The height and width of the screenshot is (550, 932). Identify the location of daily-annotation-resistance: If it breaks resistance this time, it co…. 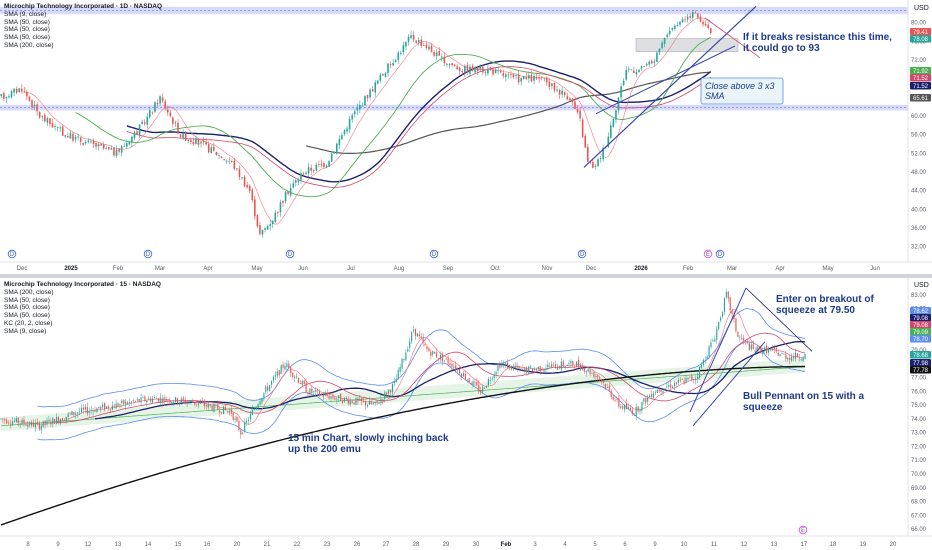
(817, 43).